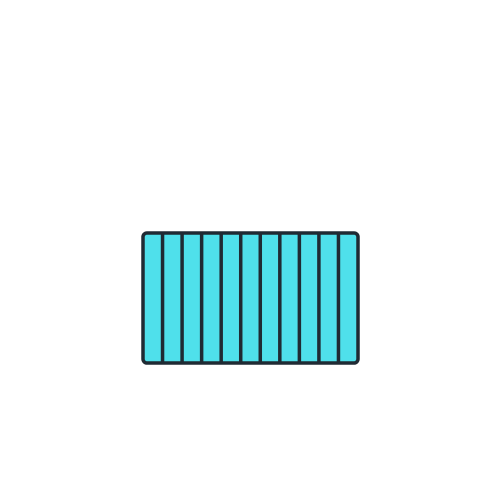 This screenshot has height=500, width=500. I want to click on stripe-dividers, so click(250, 298).